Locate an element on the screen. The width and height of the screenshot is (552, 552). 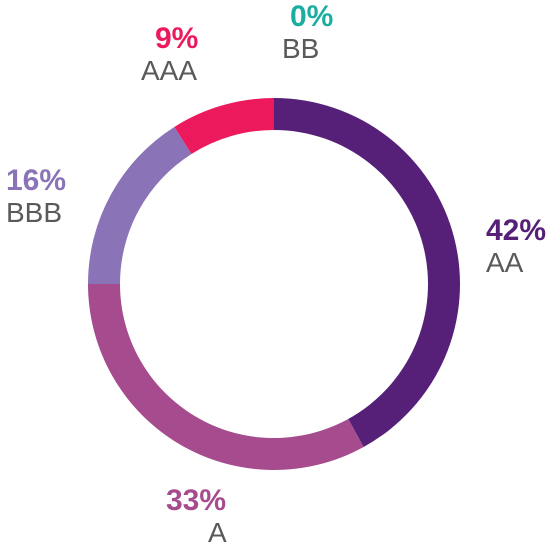
slice-label-bbb: 16% BBB is located at coordinates (36, 196).